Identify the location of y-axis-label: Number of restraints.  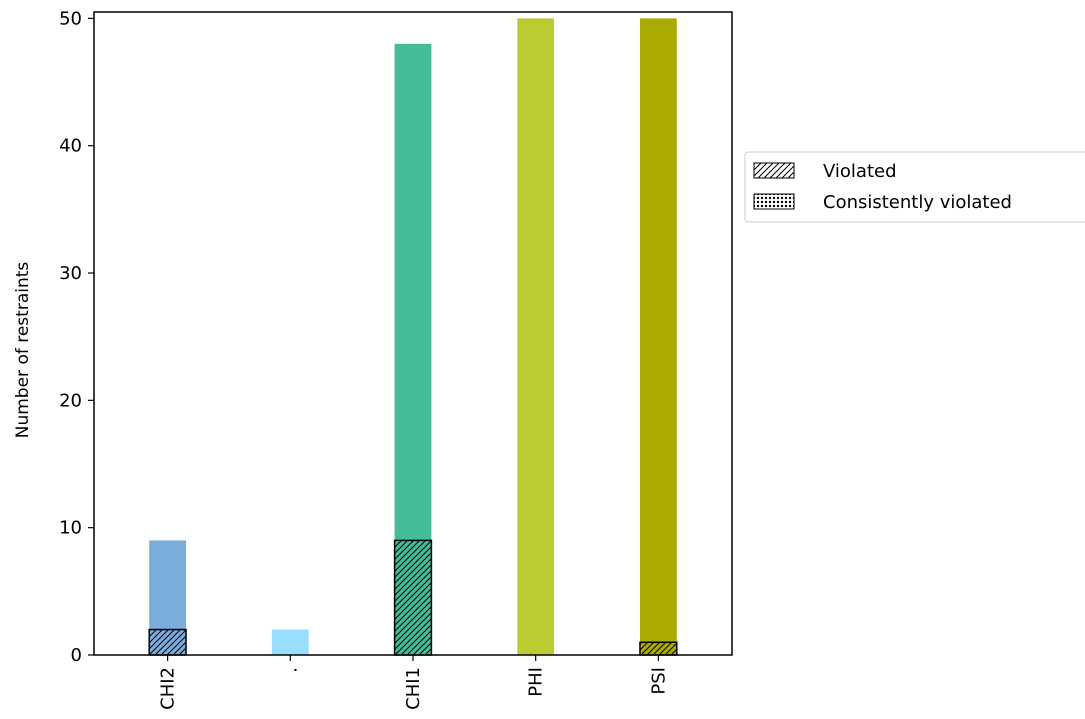
(23, 350).